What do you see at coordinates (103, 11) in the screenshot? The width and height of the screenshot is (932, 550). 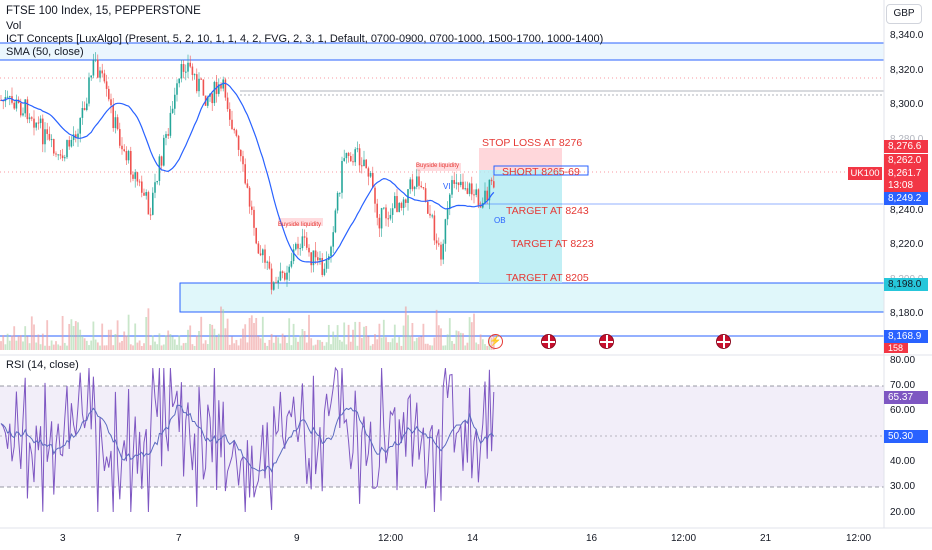 I see `symbol-title: FTSE 100 Index, 15, PEPPERSTONE` at bounding box center [103, 11].